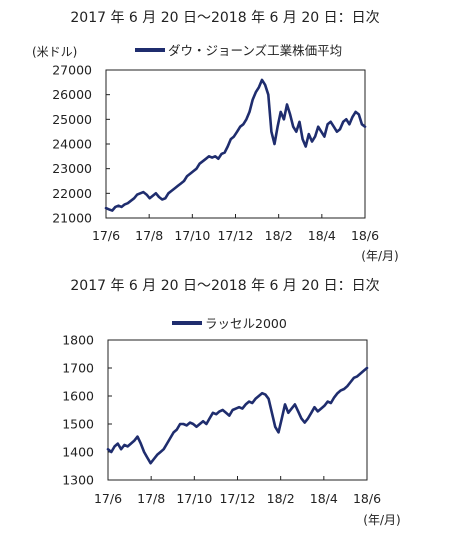  What do you see at coordinates (78, 340) in the screenshot?
I see `y-tick-label: 1800` at bounding box center [78, 340].